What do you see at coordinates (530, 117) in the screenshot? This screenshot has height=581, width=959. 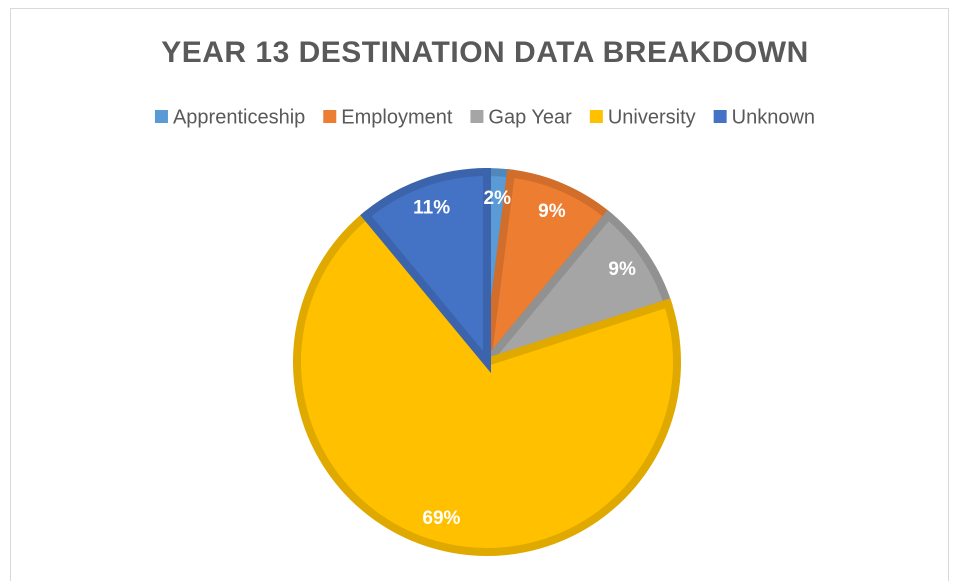 I see `legend-label: Gap Year` at bounding box center [530, 117].